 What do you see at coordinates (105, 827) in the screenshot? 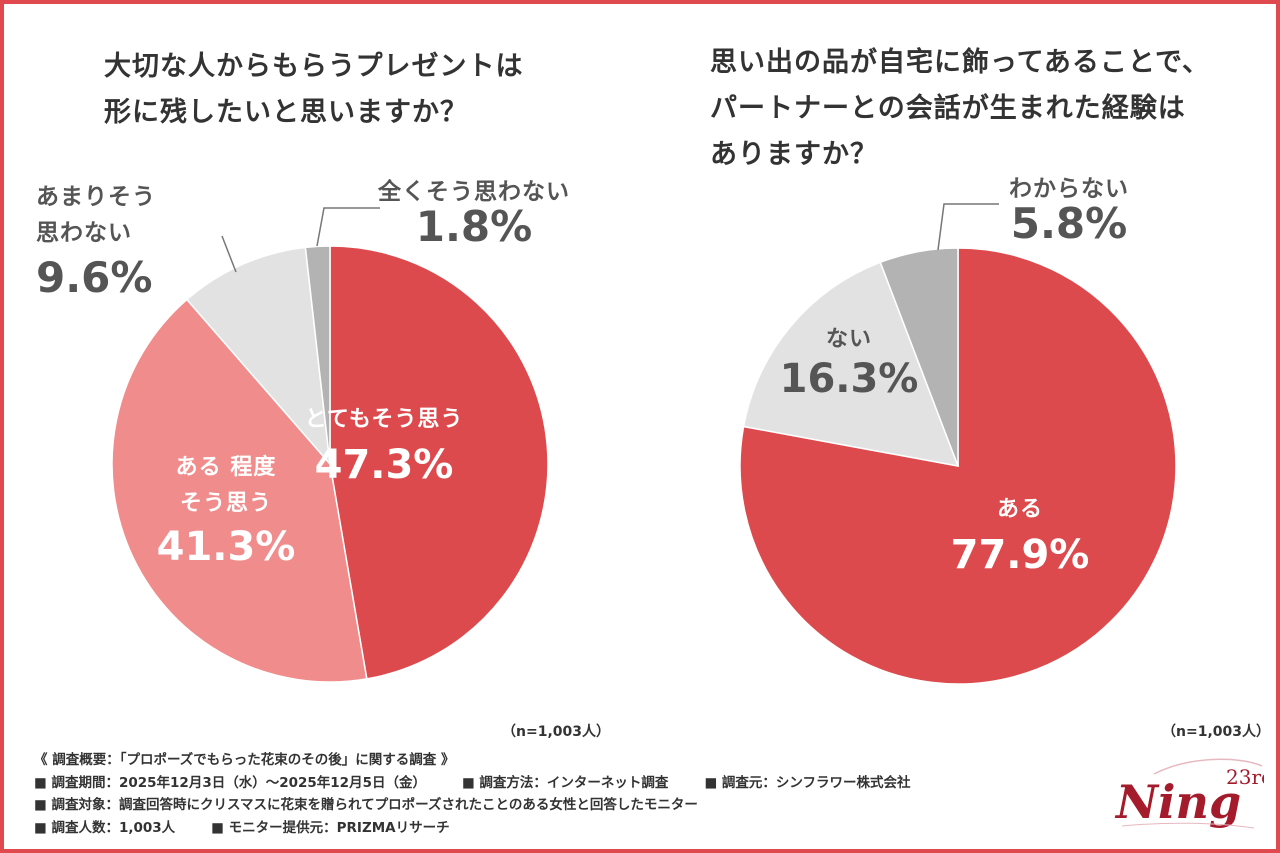
I see `survey-count: ■ 調査人数：1,003人` at bounding box center [105, 827].